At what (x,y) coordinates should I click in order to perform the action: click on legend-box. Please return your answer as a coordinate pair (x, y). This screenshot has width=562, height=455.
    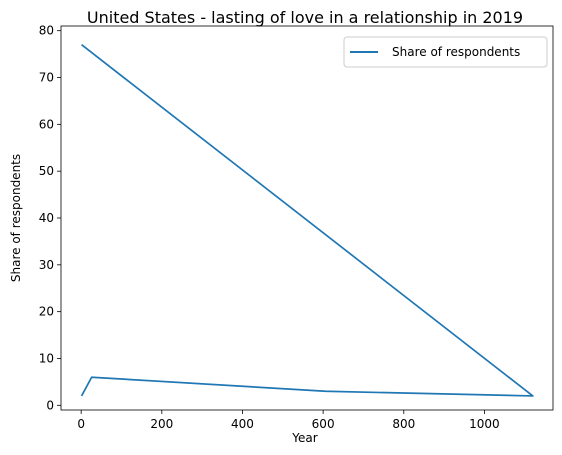
    Looking at the image, I should click on (445, 52).